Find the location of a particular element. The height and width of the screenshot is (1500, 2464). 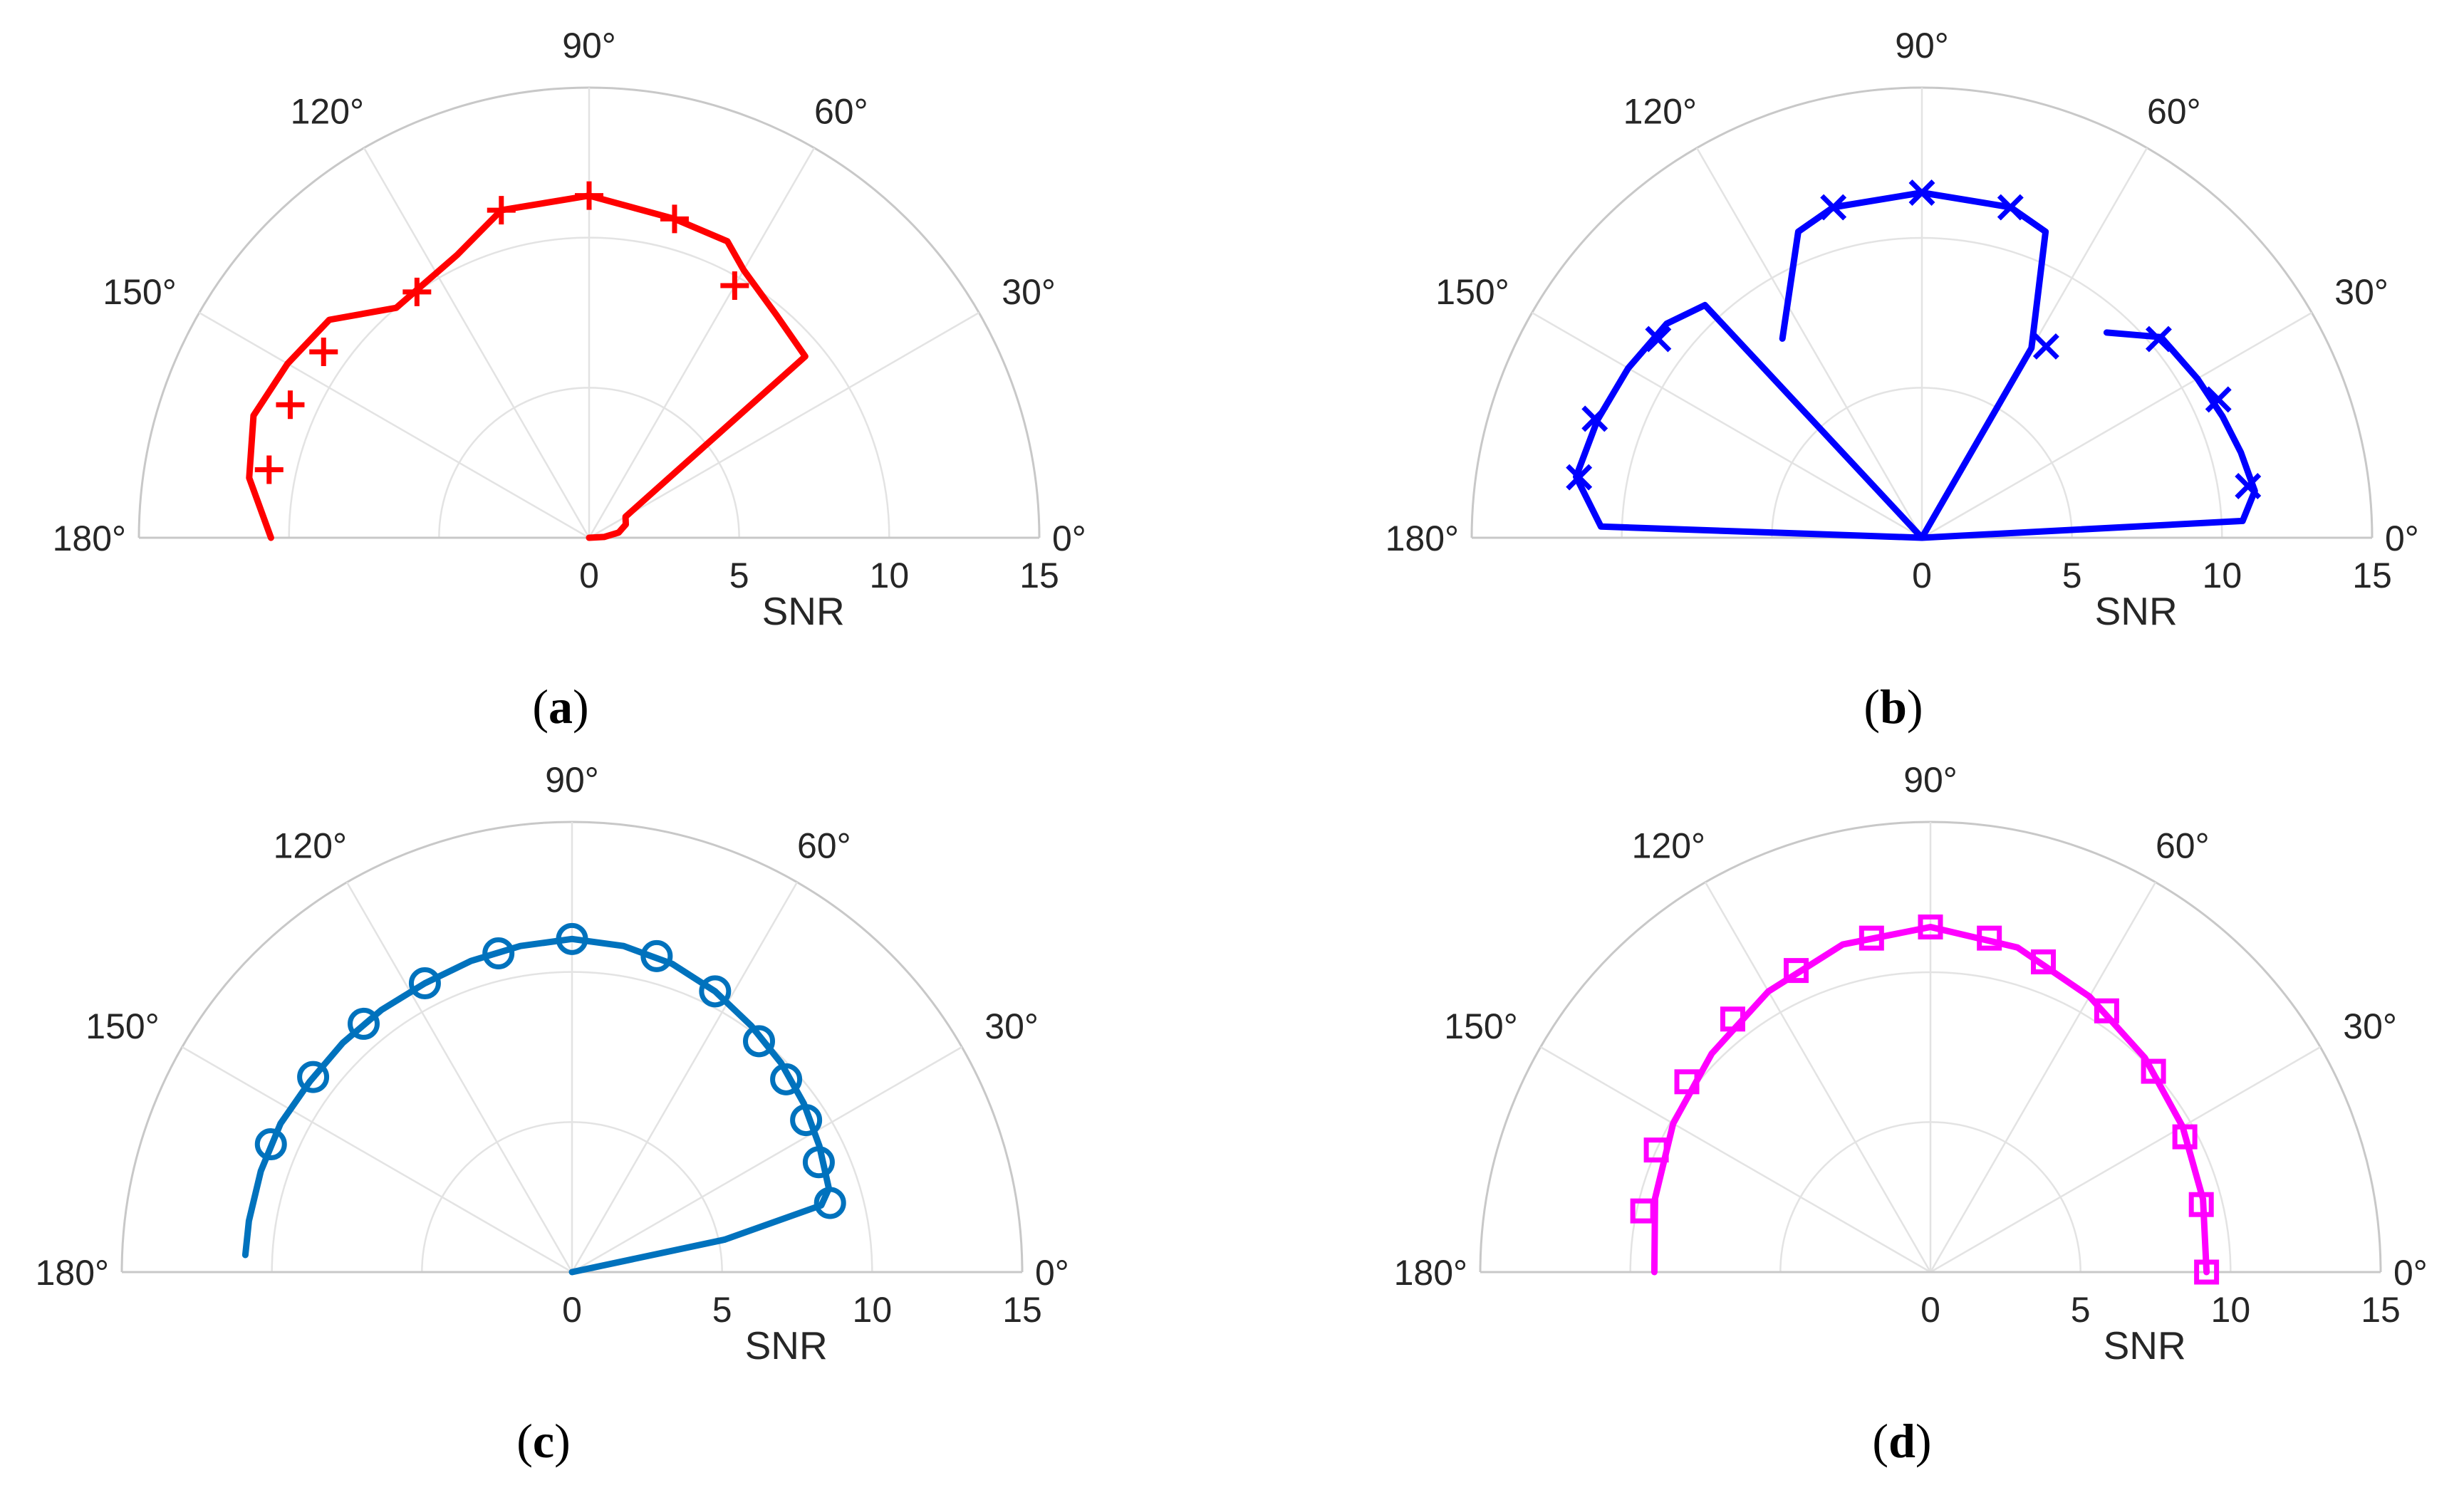

series-c is located at coordinates (543, 1099).